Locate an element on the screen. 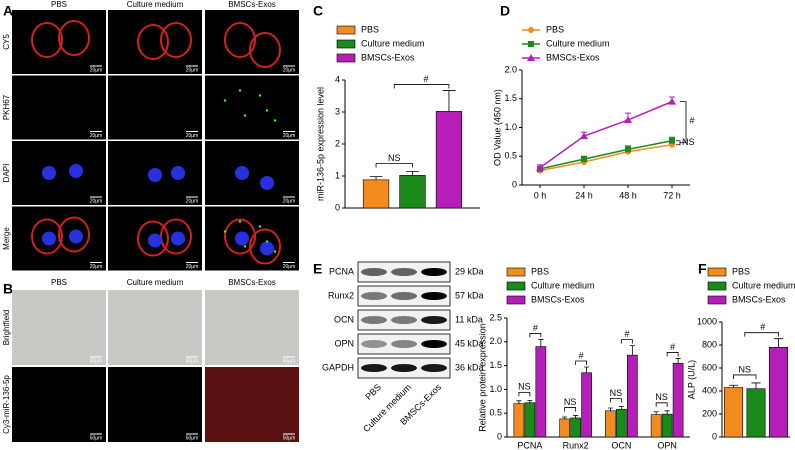  y-tick-label: 1.0 is located at coordinates (510, 127).